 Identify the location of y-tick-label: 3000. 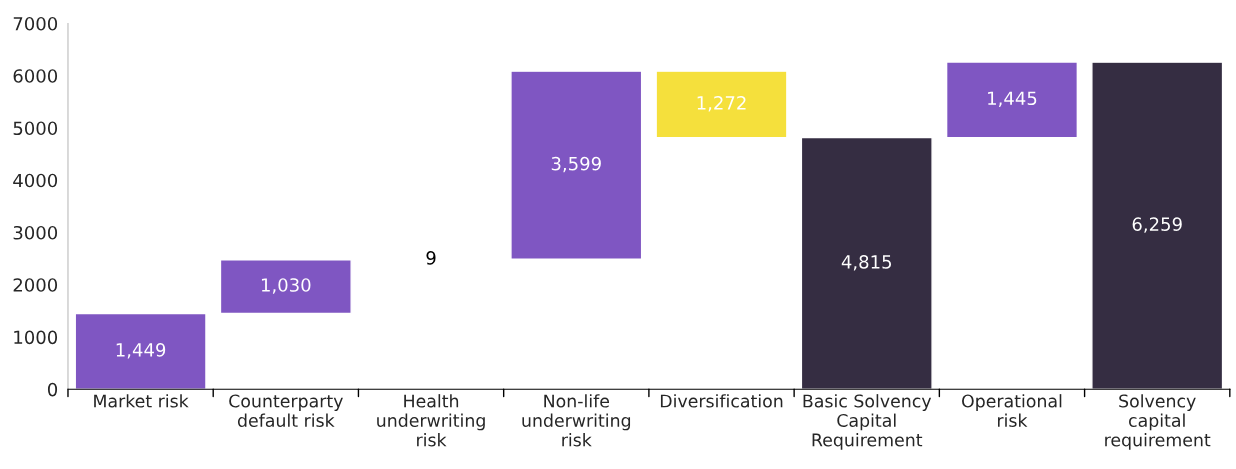
(35, 232).